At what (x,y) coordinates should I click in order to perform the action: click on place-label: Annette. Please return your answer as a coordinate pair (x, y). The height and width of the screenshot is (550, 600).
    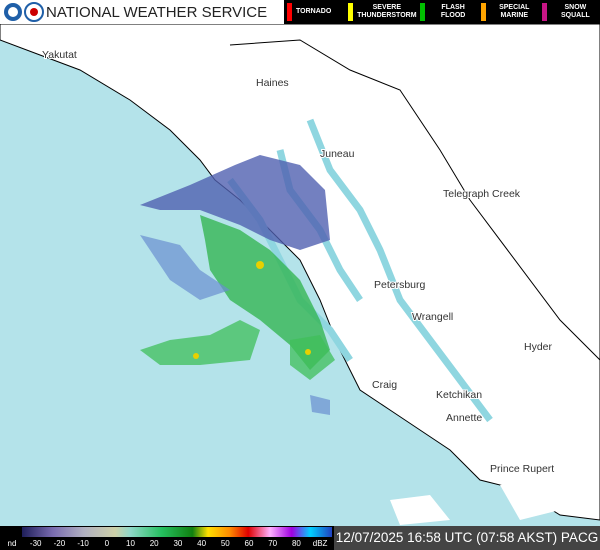
    Looking at the image, I should click on (464, 418).